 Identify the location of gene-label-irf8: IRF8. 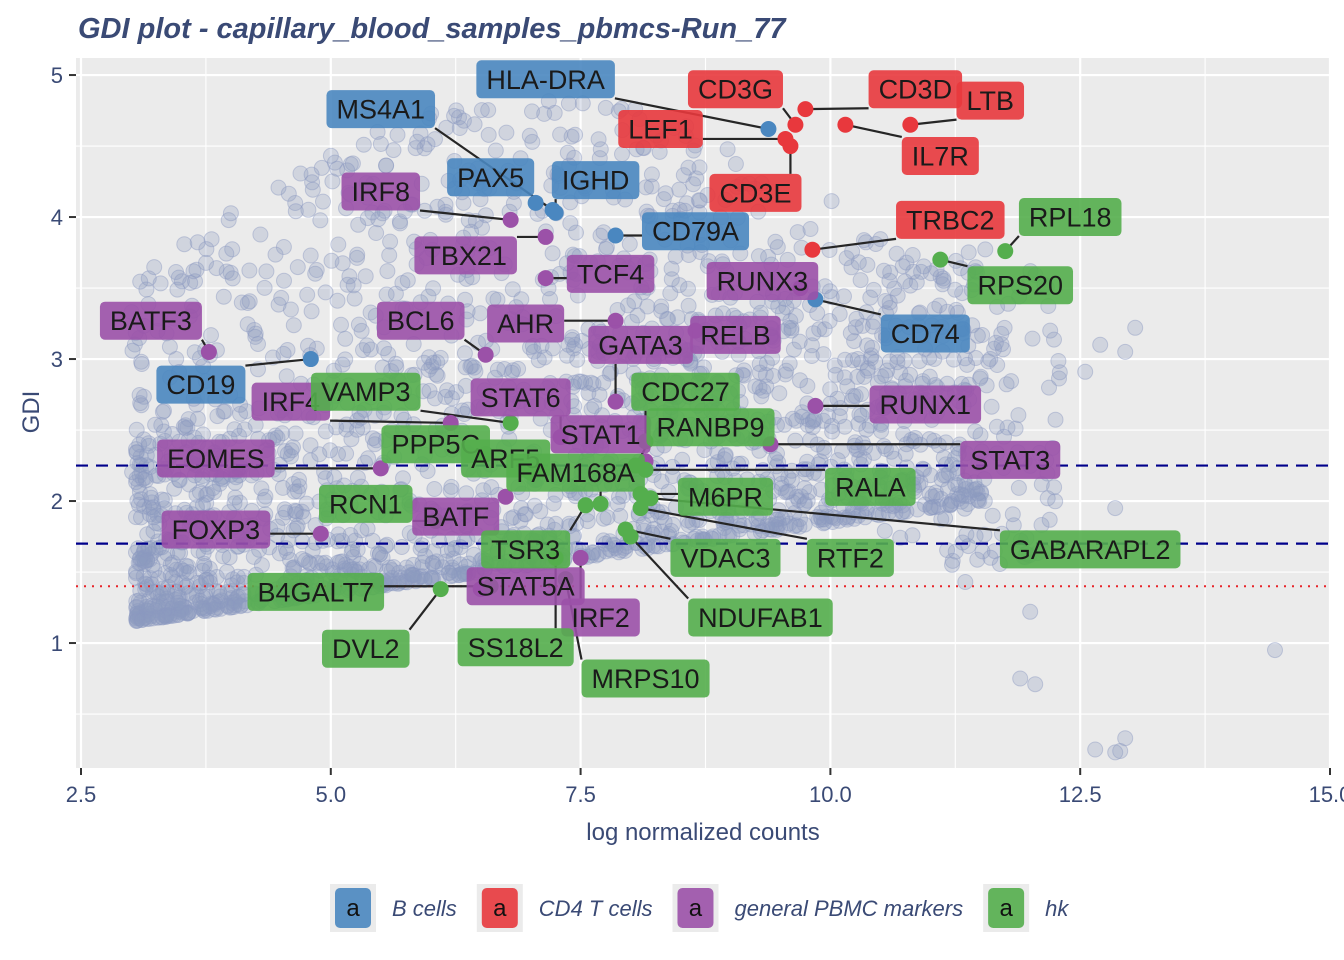
(380, 192).